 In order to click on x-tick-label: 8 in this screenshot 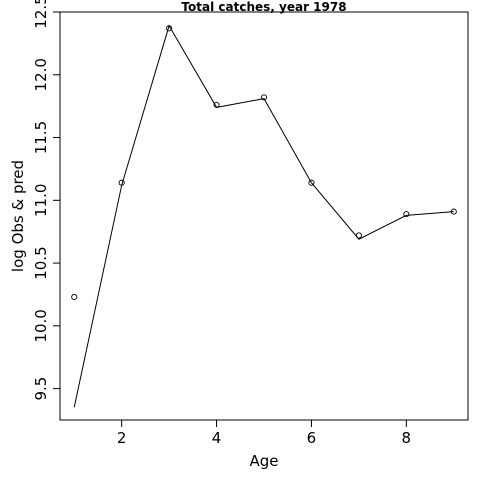, I will do `click(407, 438)`.